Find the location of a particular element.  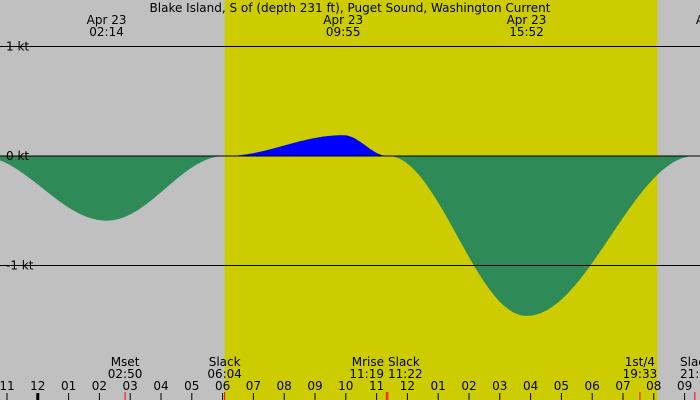

y-tick-label: -1 kt is located at coordinates (20, 266).